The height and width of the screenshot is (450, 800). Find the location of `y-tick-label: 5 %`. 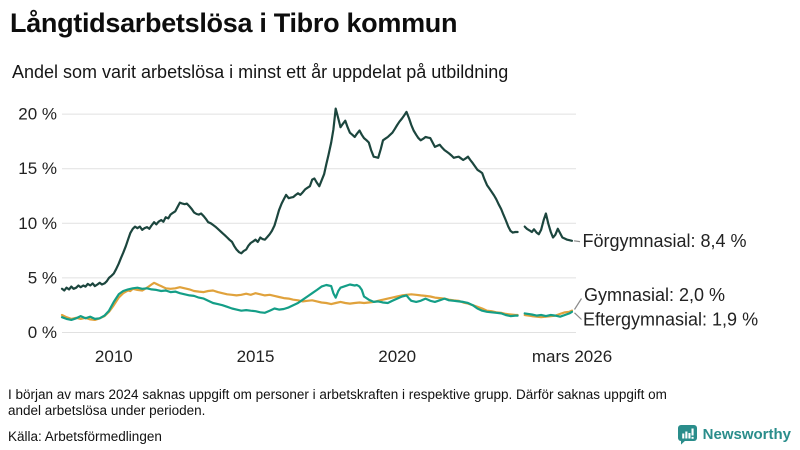

y-tick-label: 5 % is located at coordinates (42, 277).